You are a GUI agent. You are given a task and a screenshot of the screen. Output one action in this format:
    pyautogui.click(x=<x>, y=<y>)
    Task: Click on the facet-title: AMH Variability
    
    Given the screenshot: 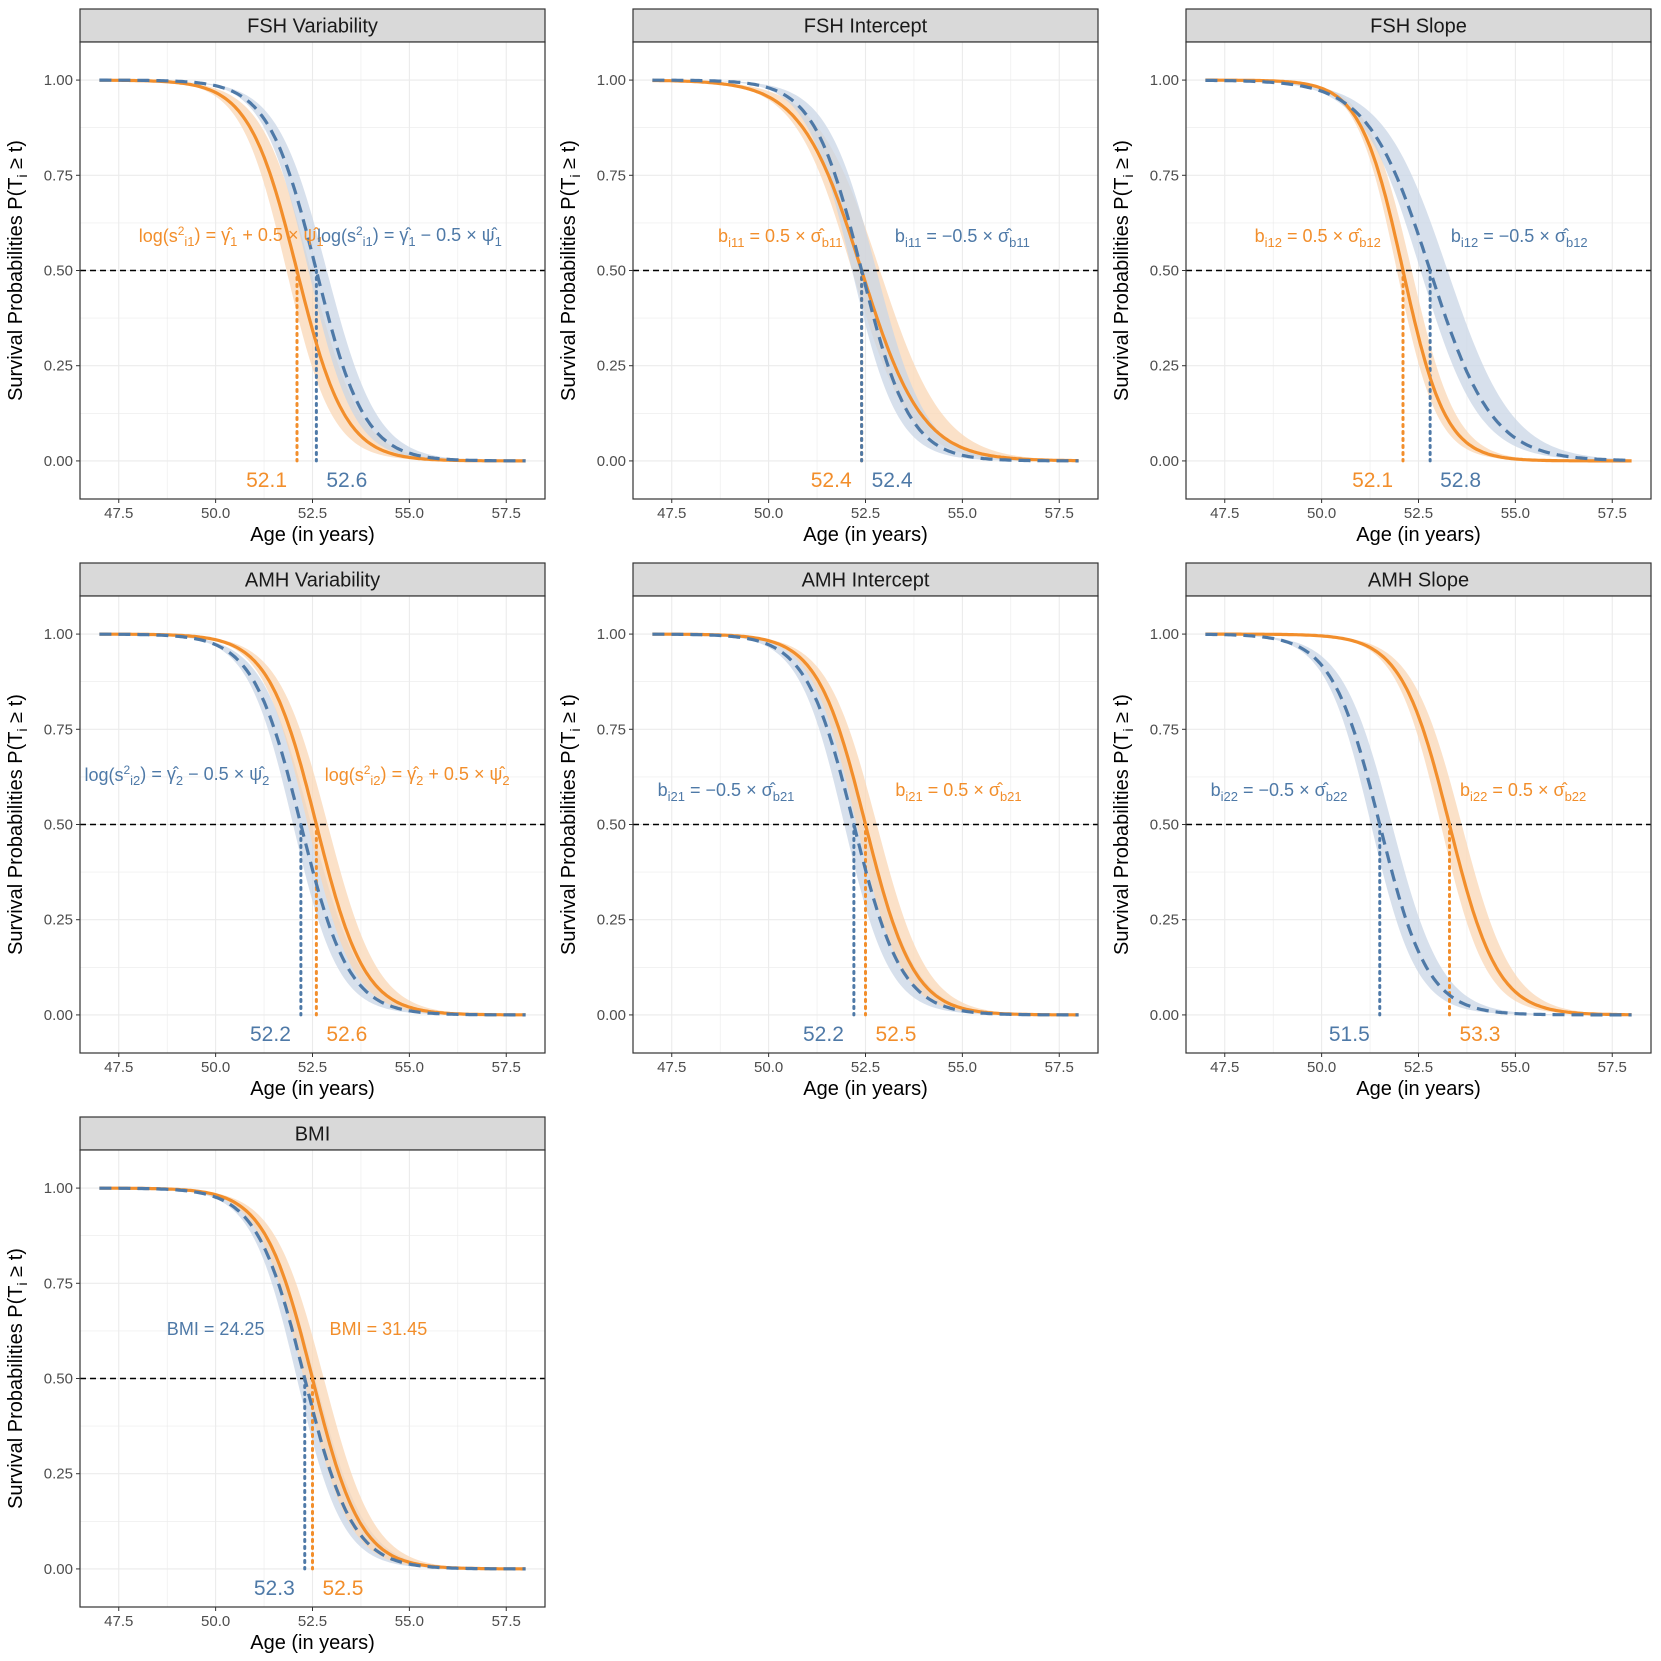 What is the action you would take?
    pyautogui.click(x=312, y=581)
    